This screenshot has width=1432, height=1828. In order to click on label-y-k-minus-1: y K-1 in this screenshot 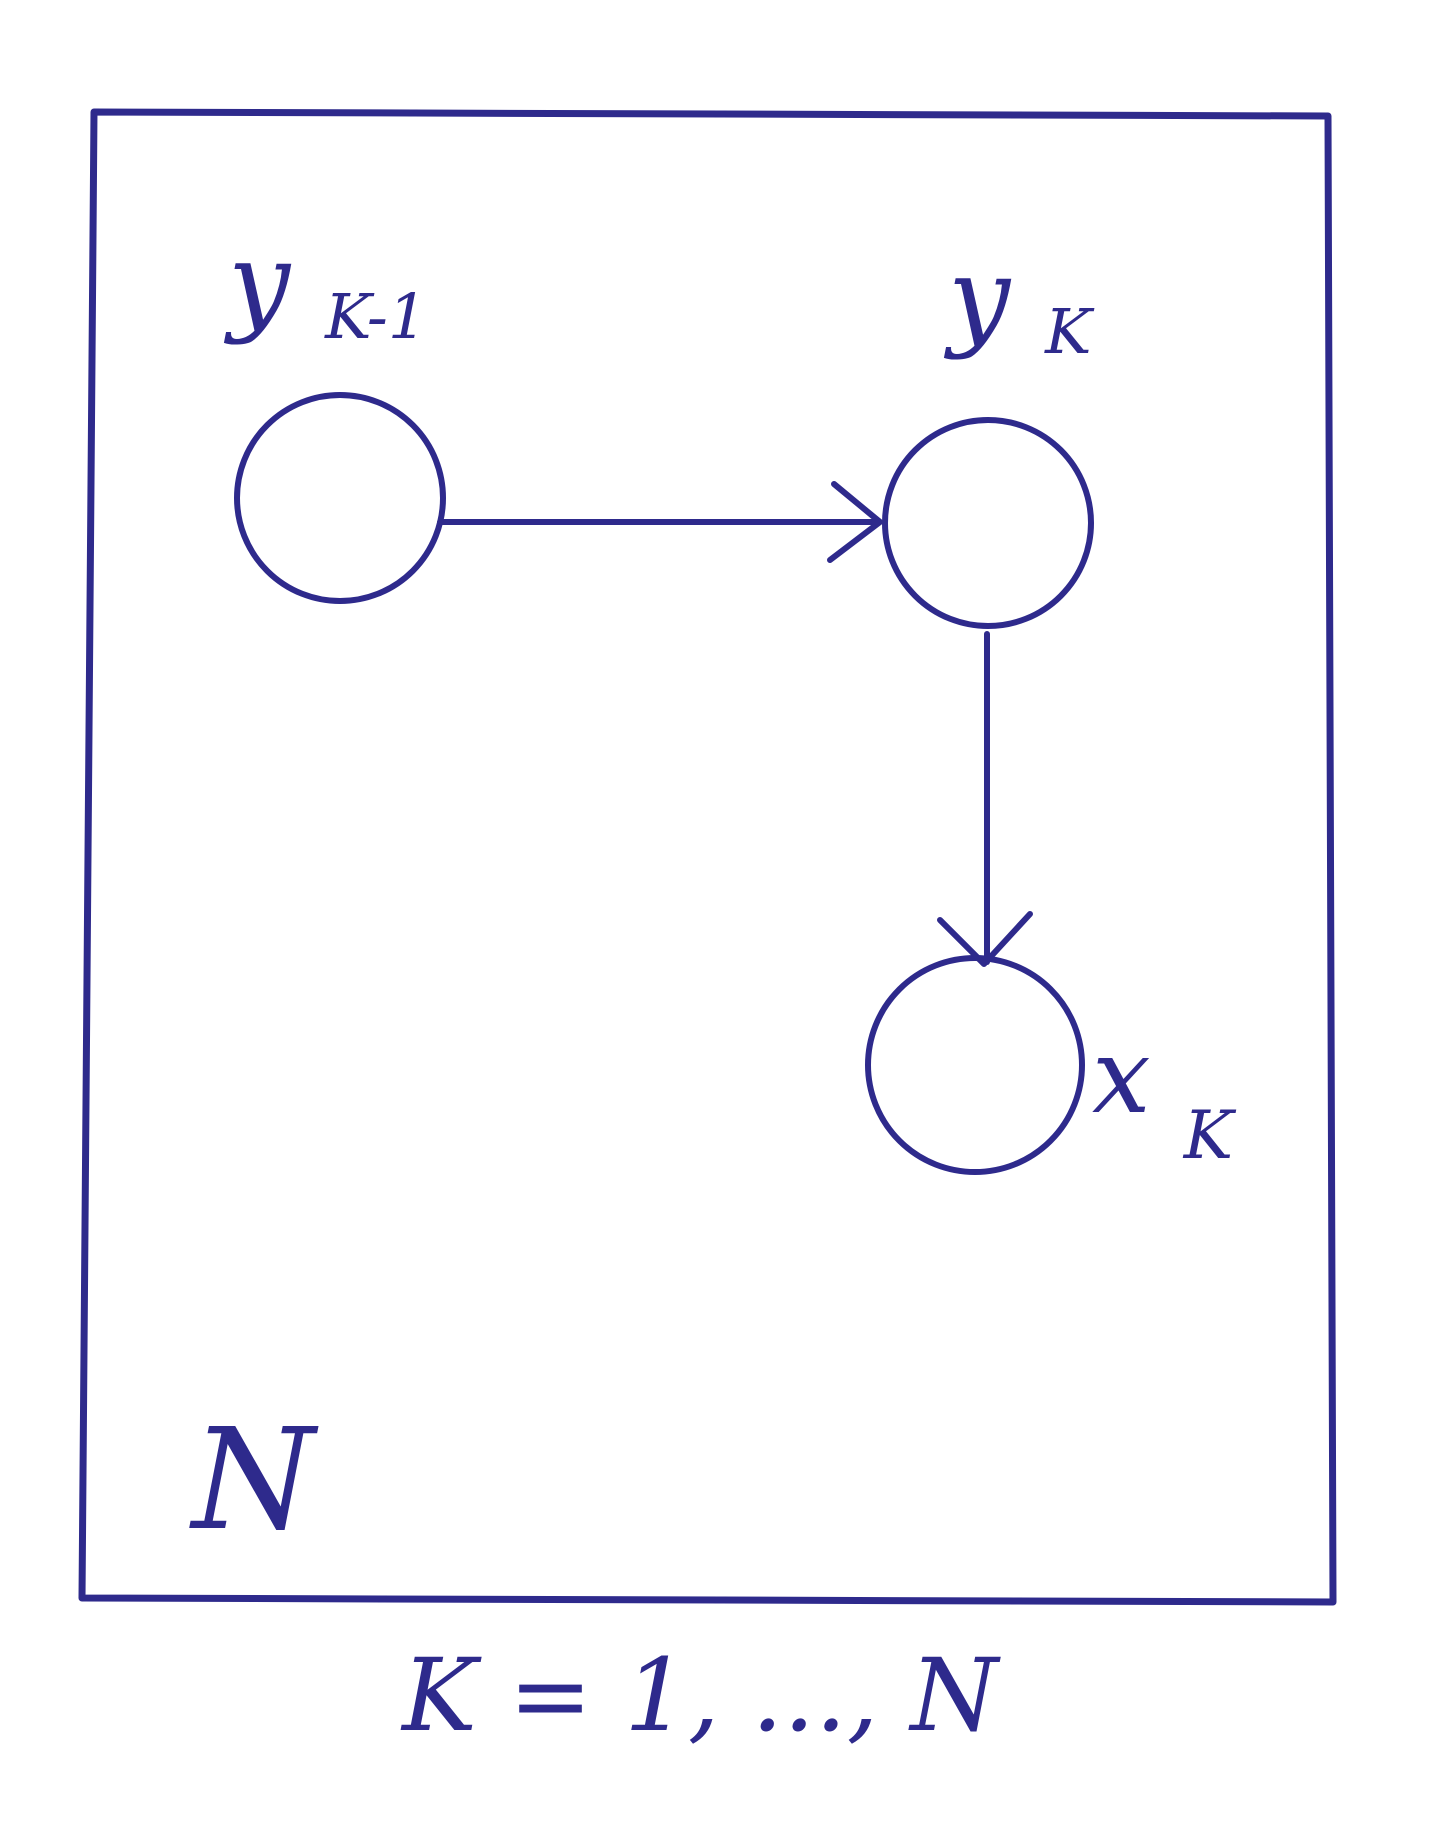, I will do `click(325, 285)`.